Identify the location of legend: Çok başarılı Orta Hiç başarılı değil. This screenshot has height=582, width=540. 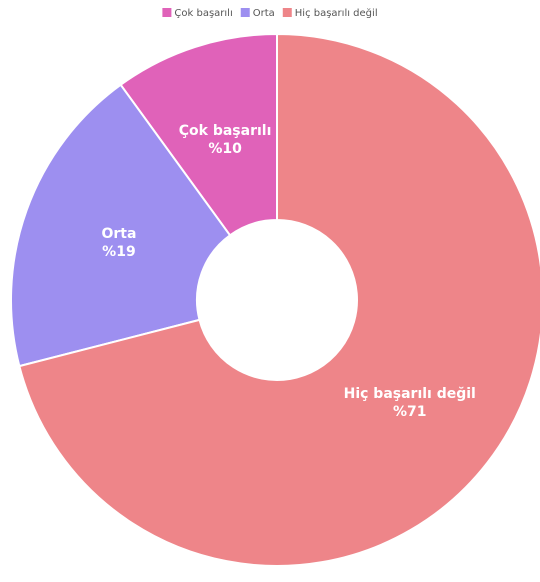
(270, 13).